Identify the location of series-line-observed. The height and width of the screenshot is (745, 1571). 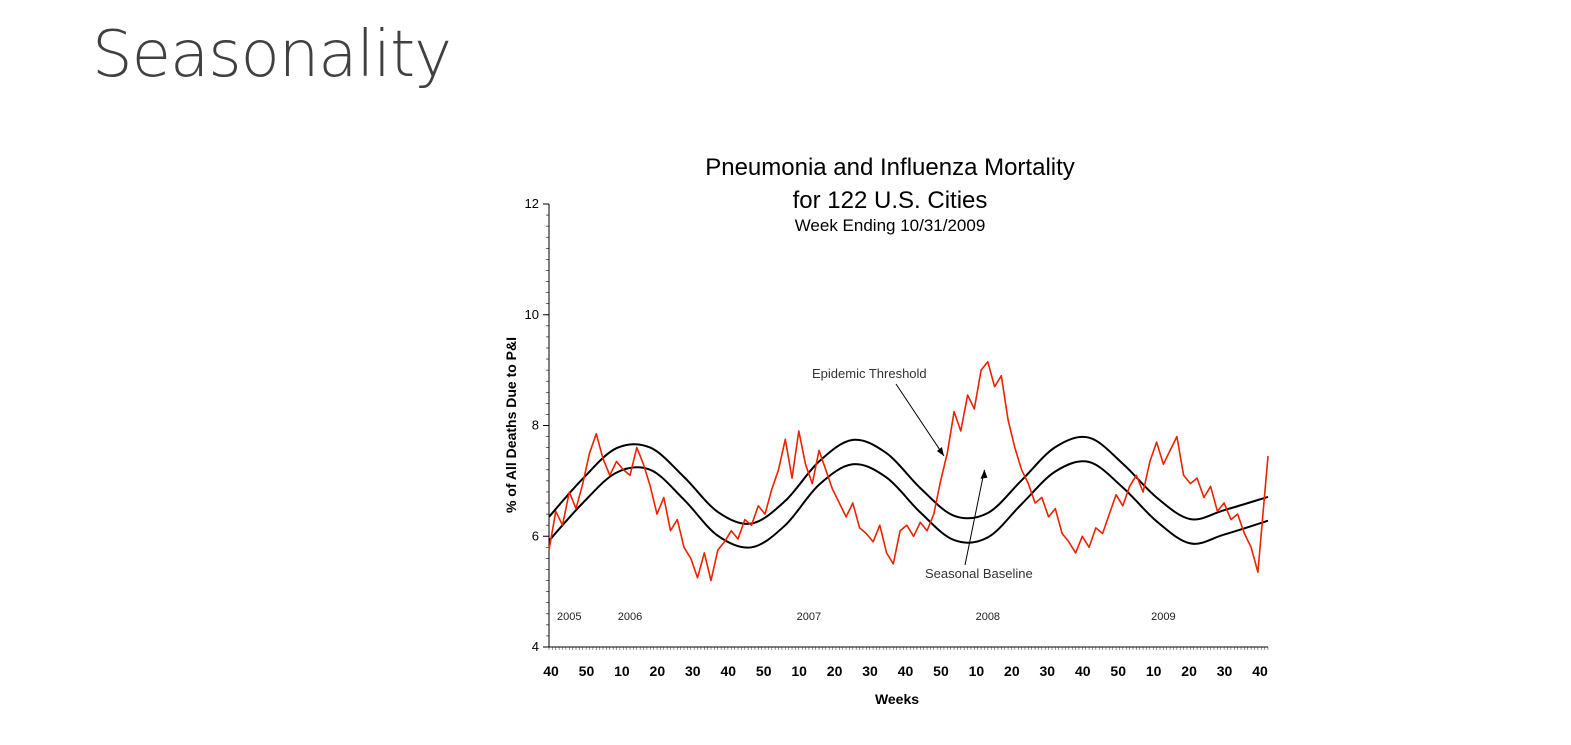
(908, 471).